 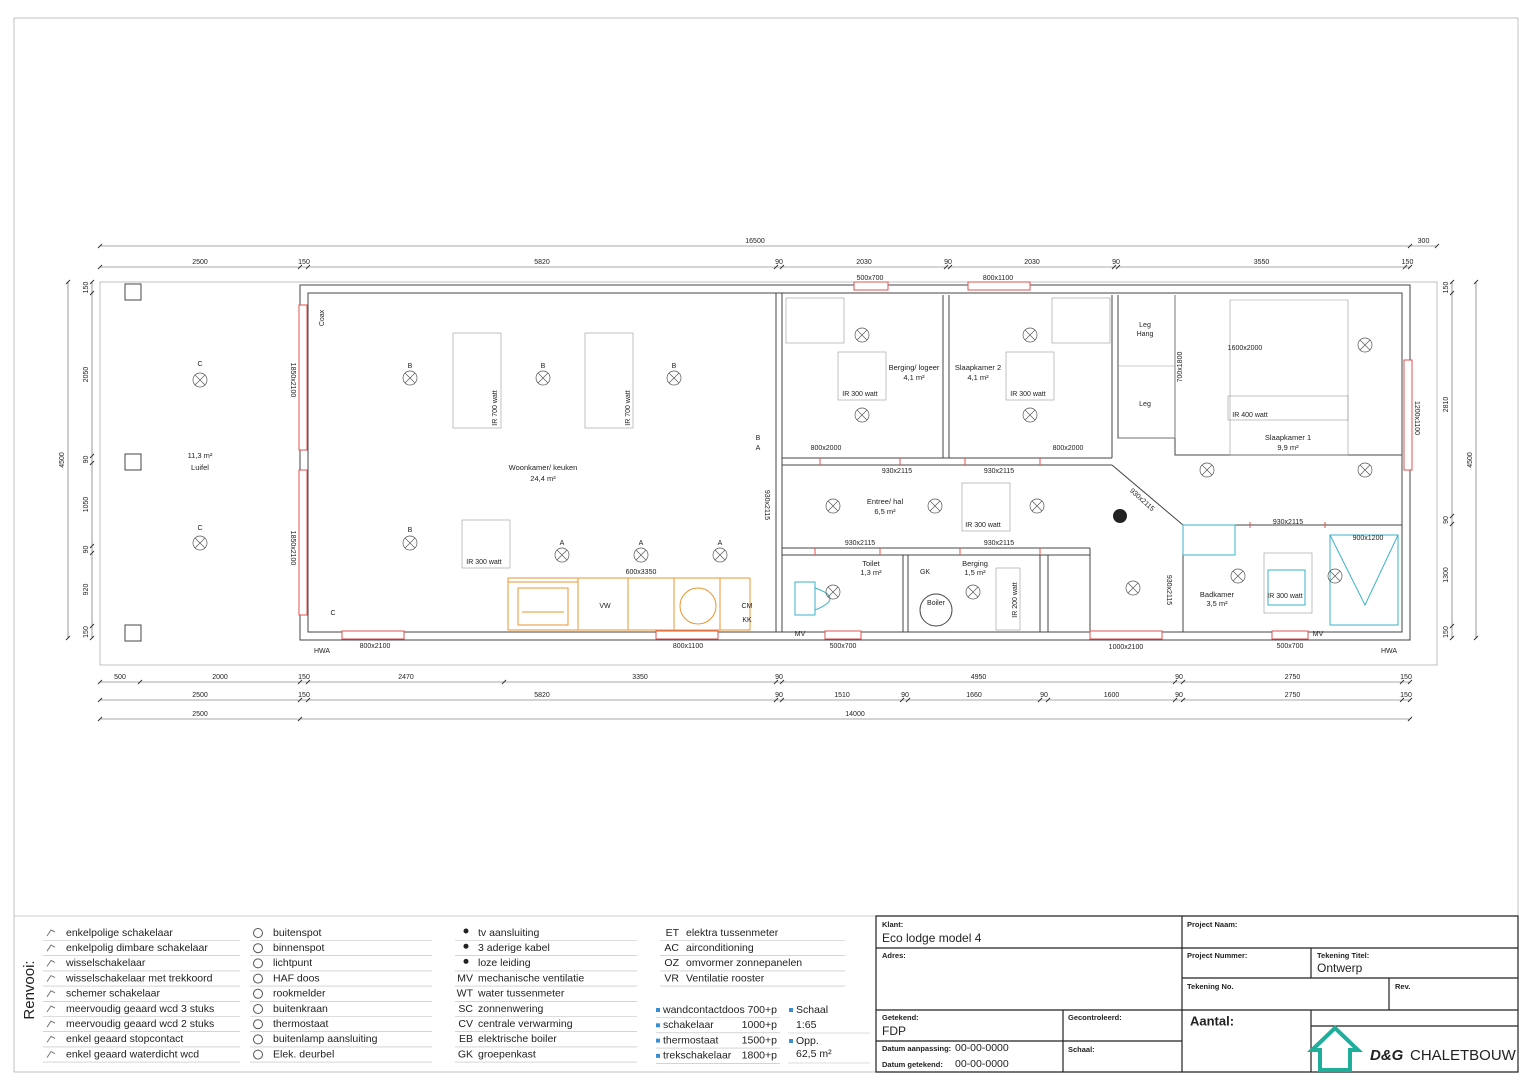 I want to click on plan-label: C, so click(x=332, y=613).